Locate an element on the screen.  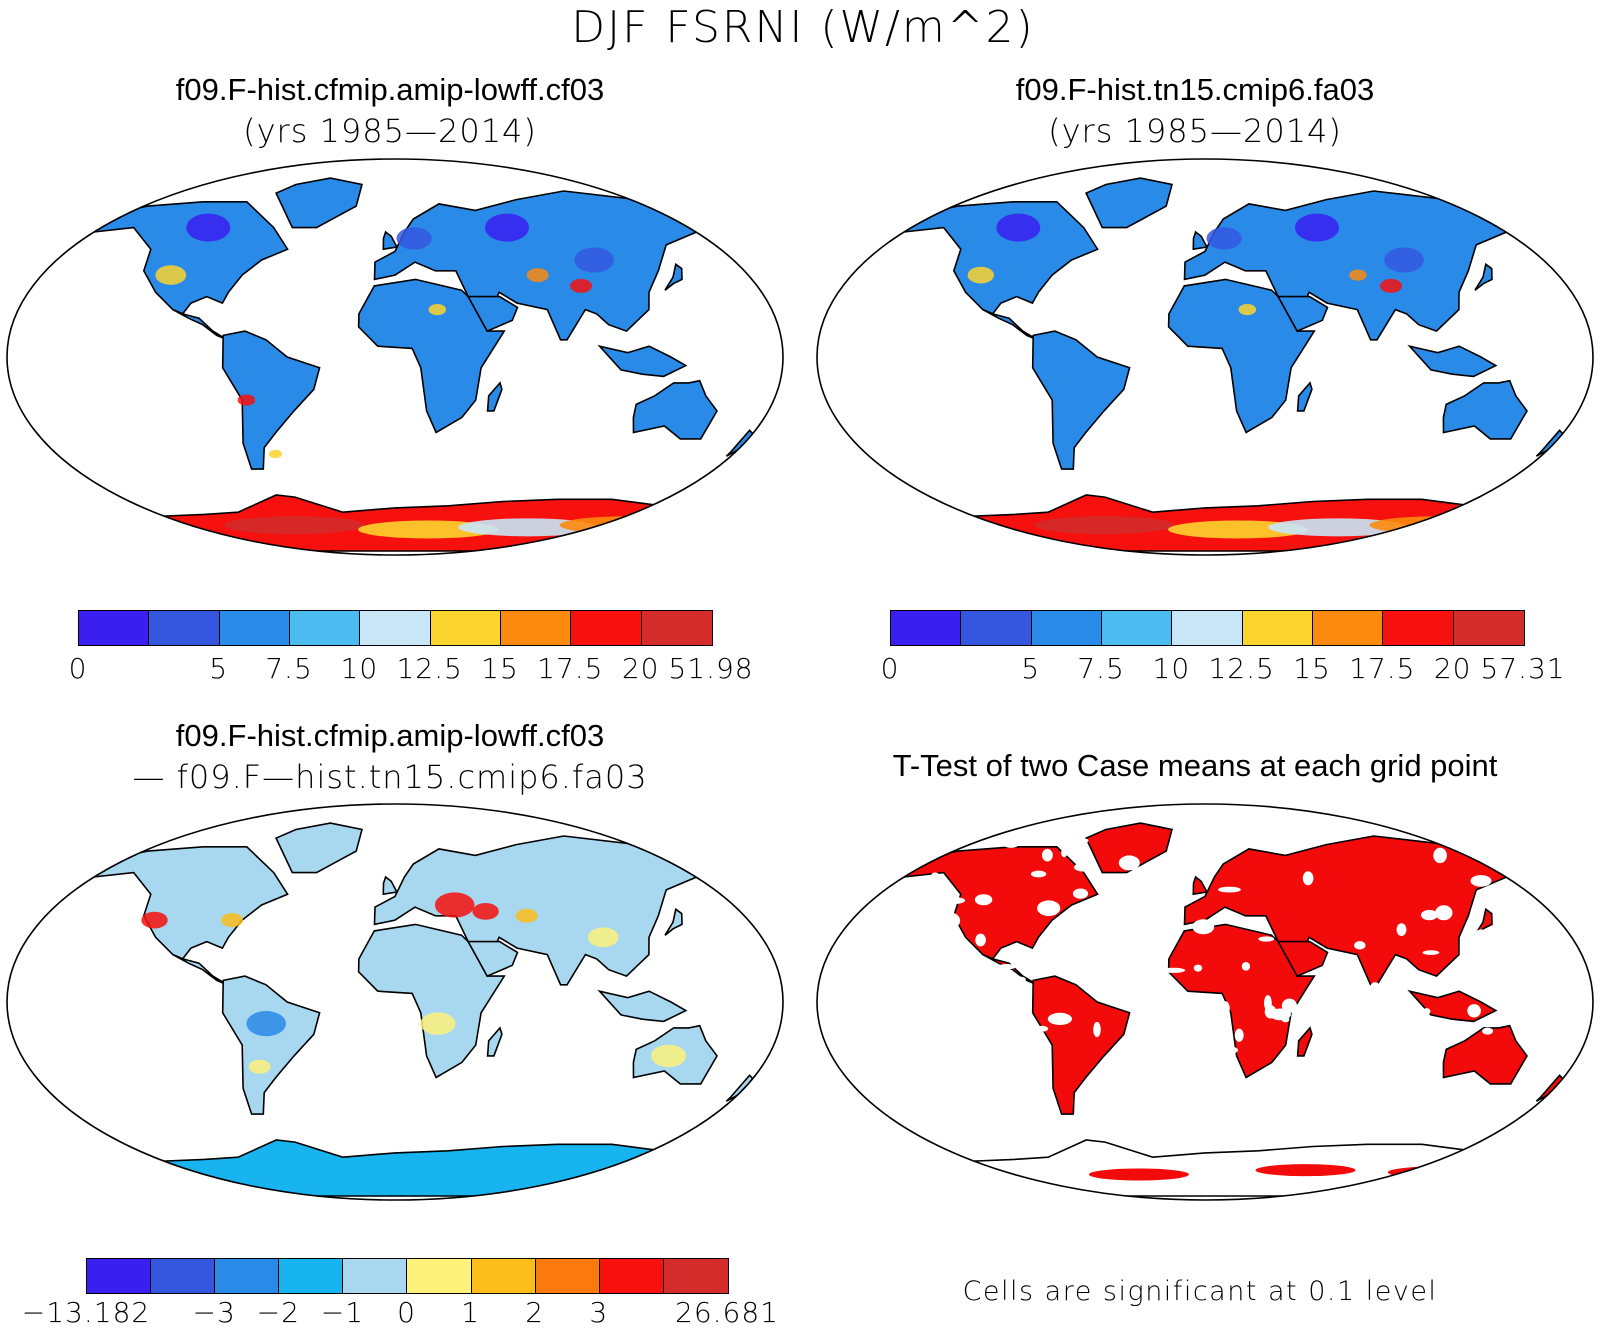
map-ttest is located at coordinates (1205, 1002).